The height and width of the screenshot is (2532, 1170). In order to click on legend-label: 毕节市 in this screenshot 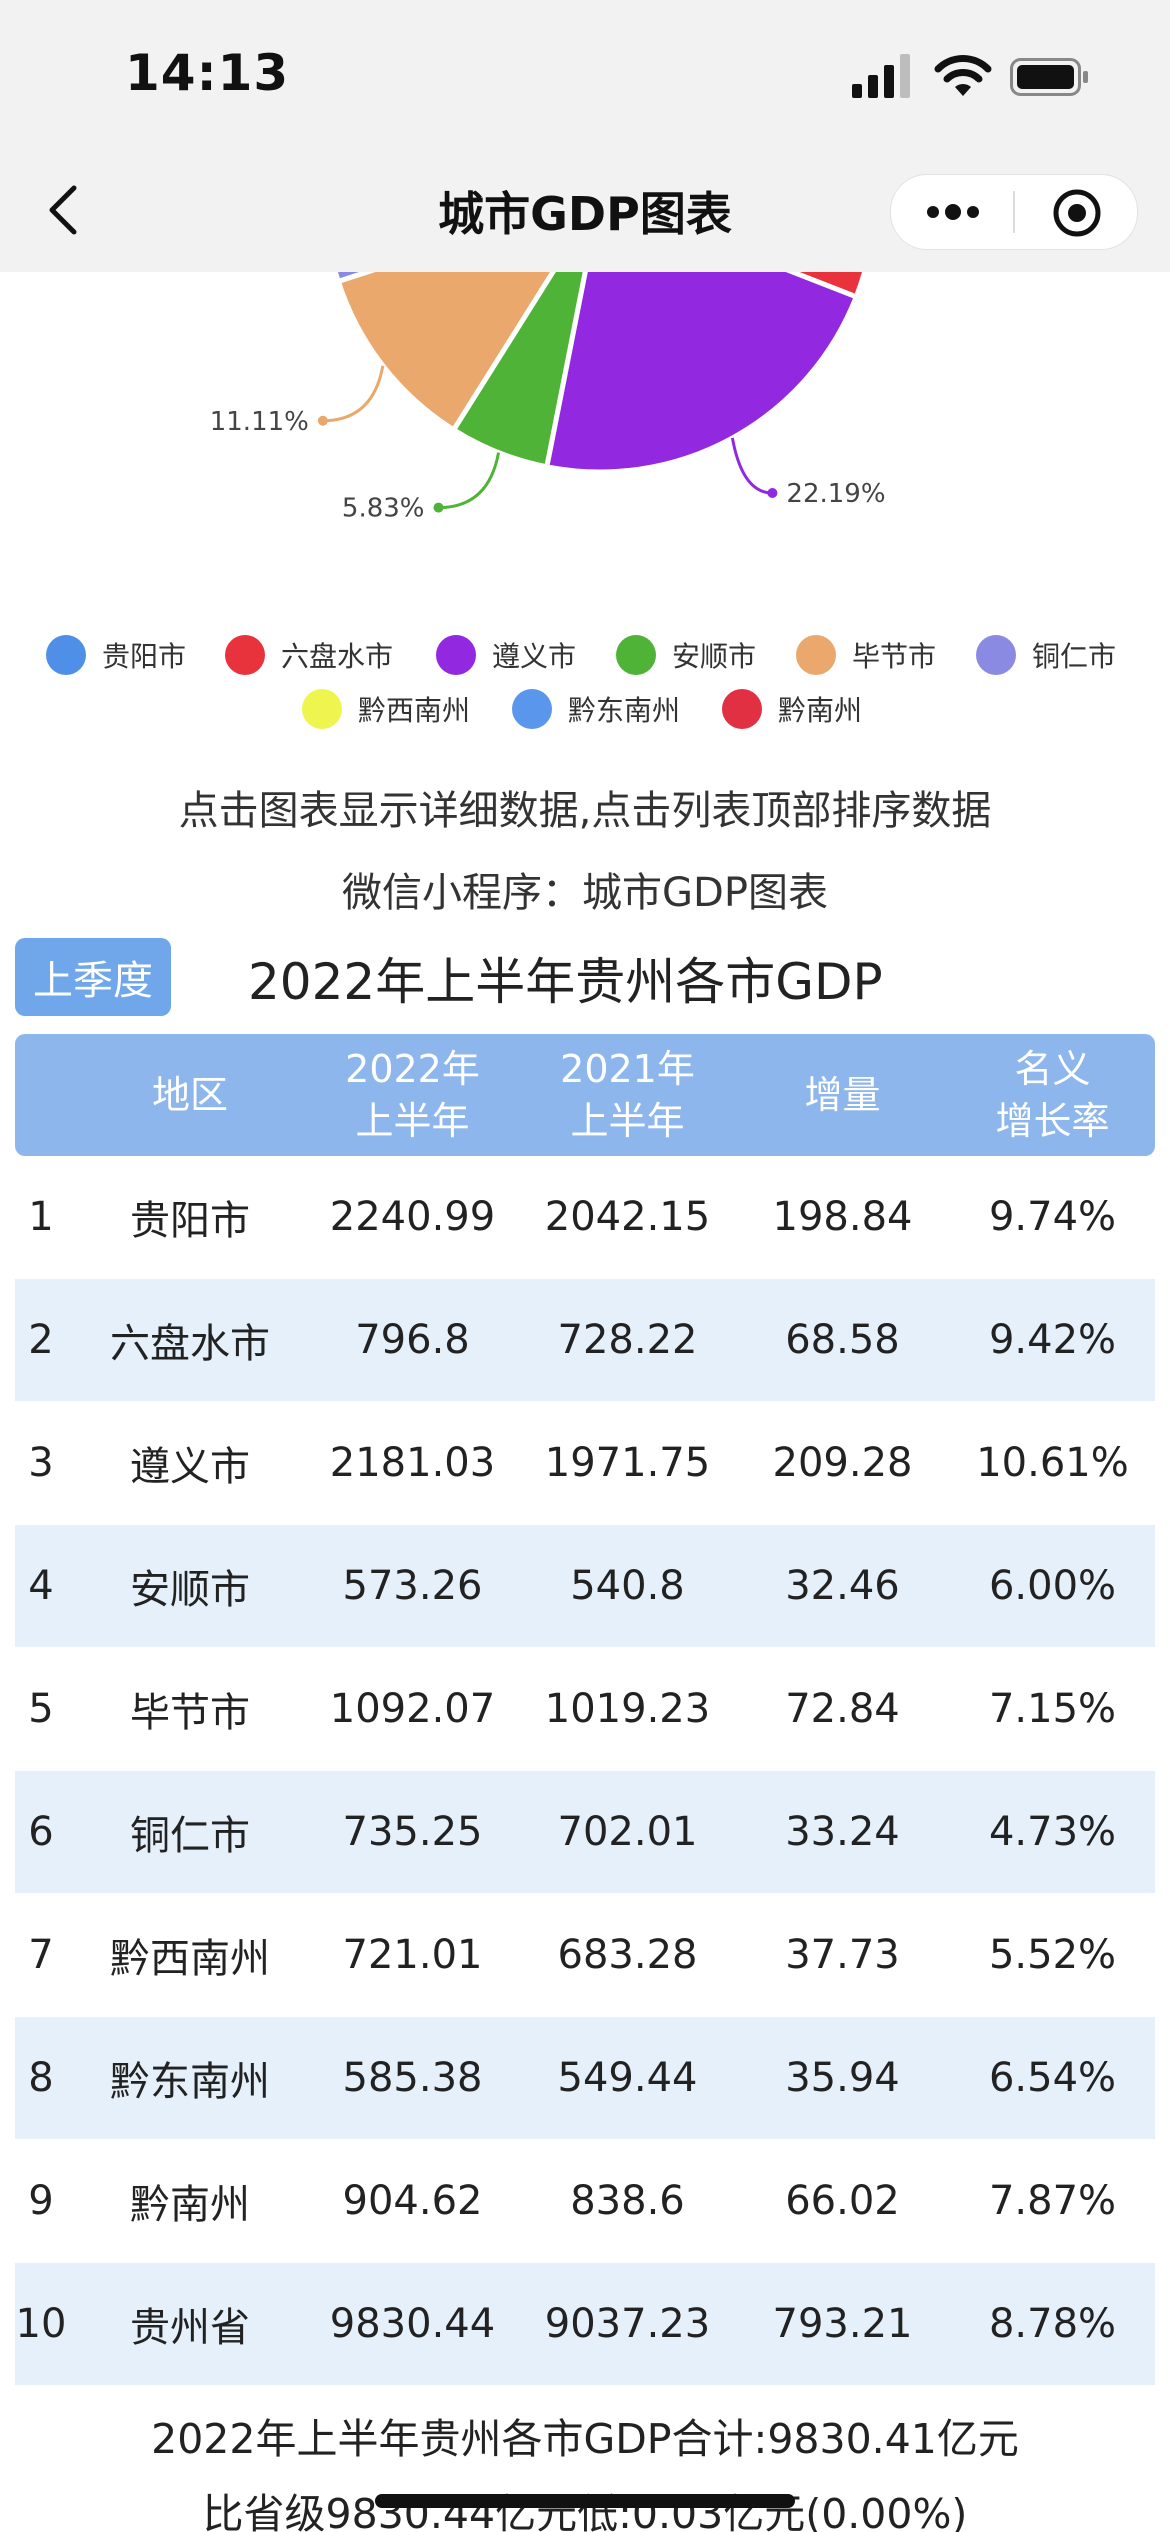, I will do `click(894, 656)`.